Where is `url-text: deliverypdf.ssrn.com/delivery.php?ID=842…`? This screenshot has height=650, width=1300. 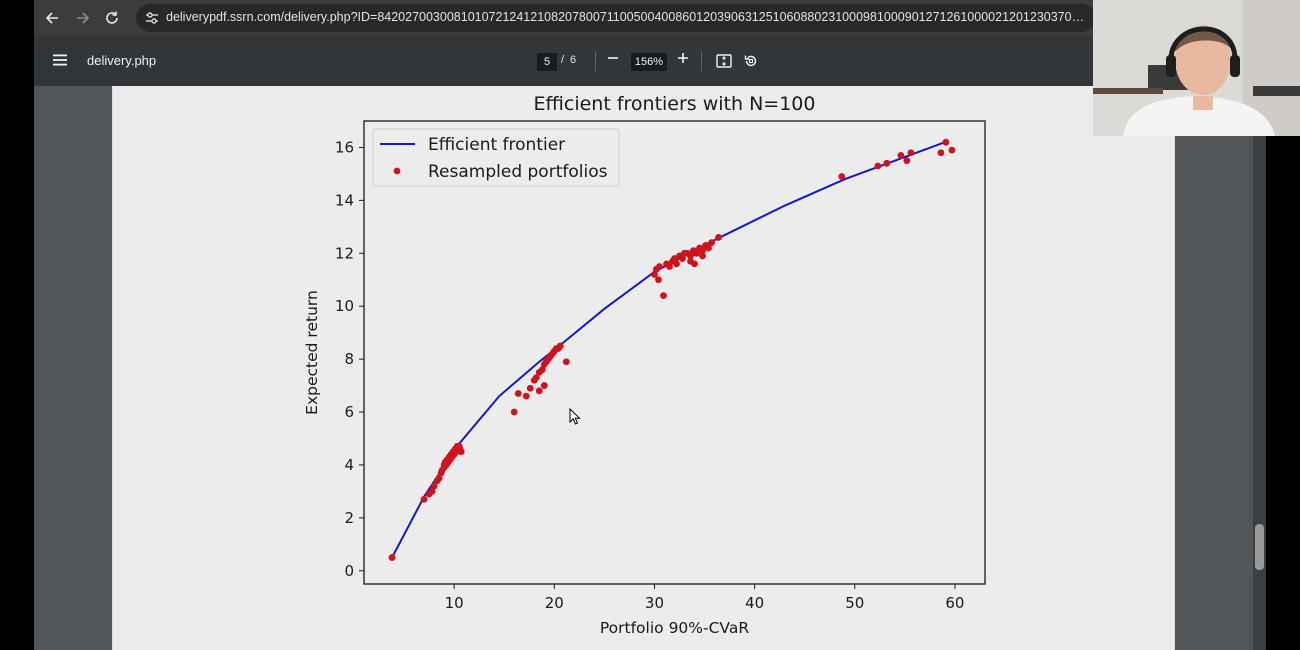
url-text: deliverypdf.ssrn.com/delivery.php?ID=842… is located at coordinates (626, 17).